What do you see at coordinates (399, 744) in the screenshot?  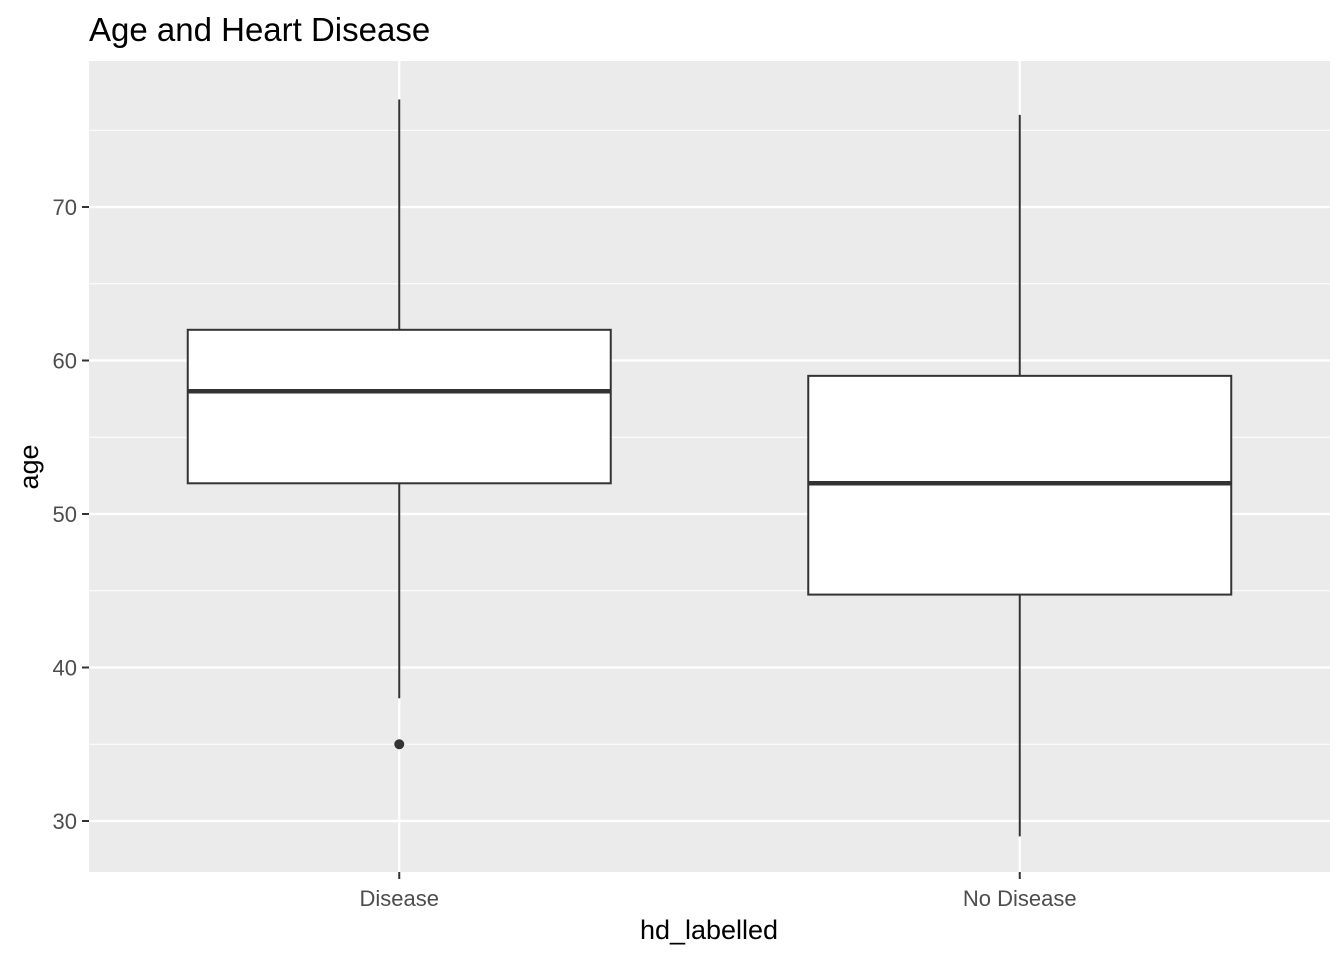 I see `outlier-point` at bounding box center [399, 744].